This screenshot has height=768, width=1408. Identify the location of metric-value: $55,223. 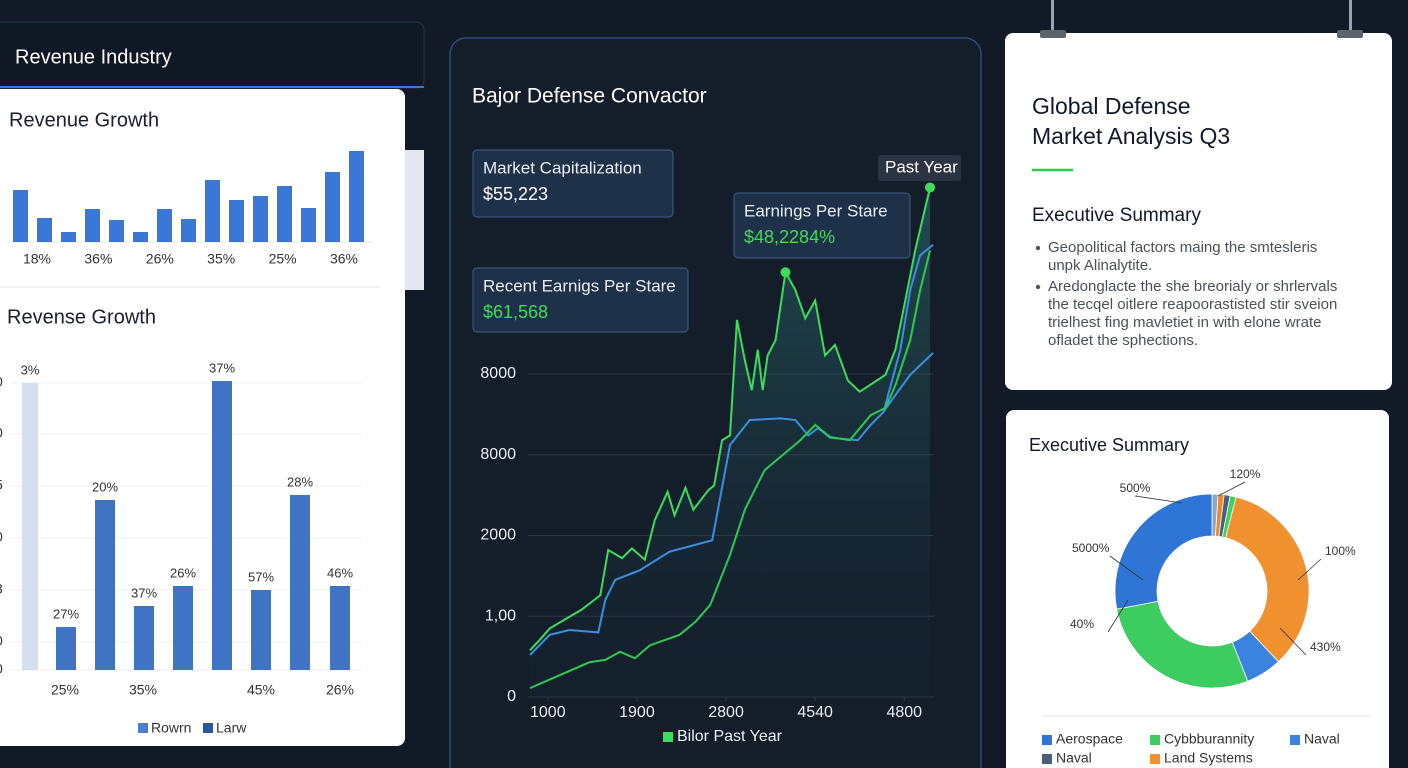
(515, 194).